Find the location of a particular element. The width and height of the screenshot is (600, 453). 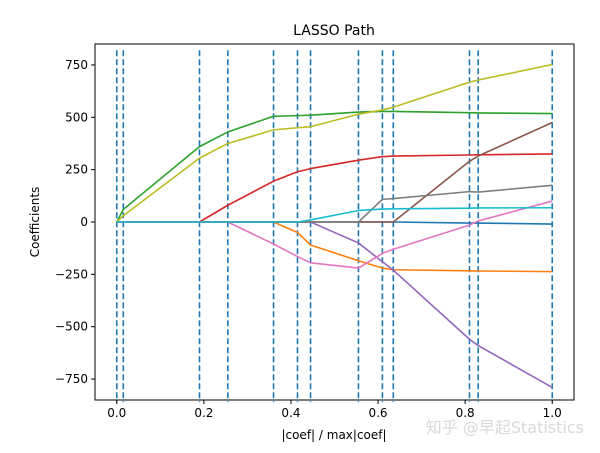

y-axis: −750 −500 −250 0 250 500 750 is located at coordinates (75, 222).